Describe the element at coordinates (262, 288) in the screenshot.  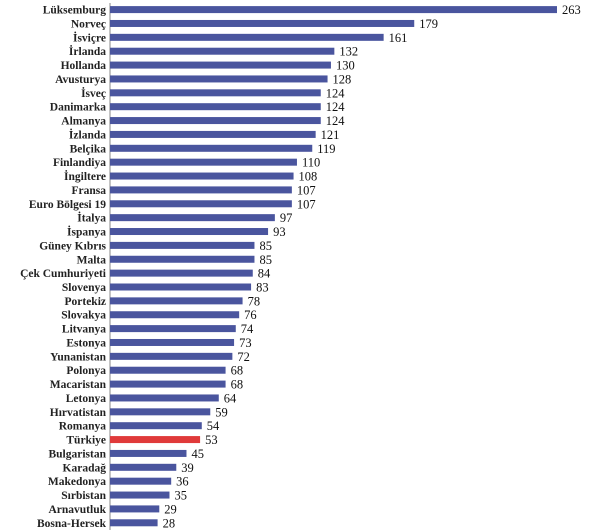
I see `value-label: 83` at that location.